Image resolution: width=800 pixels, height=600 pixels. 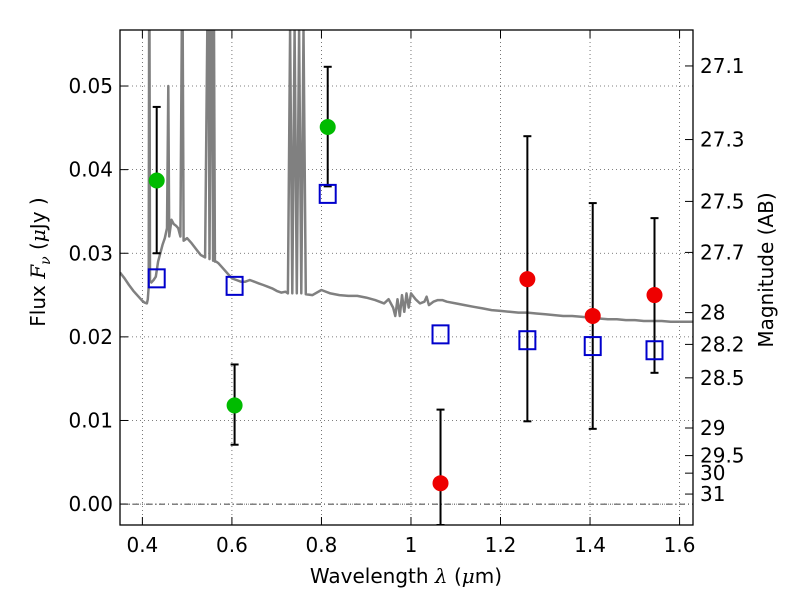 What do you see at coordinates (722, 201) in the screenshot?
I see `y2-tick-label: 27.5` at bounding box center [722, 201].